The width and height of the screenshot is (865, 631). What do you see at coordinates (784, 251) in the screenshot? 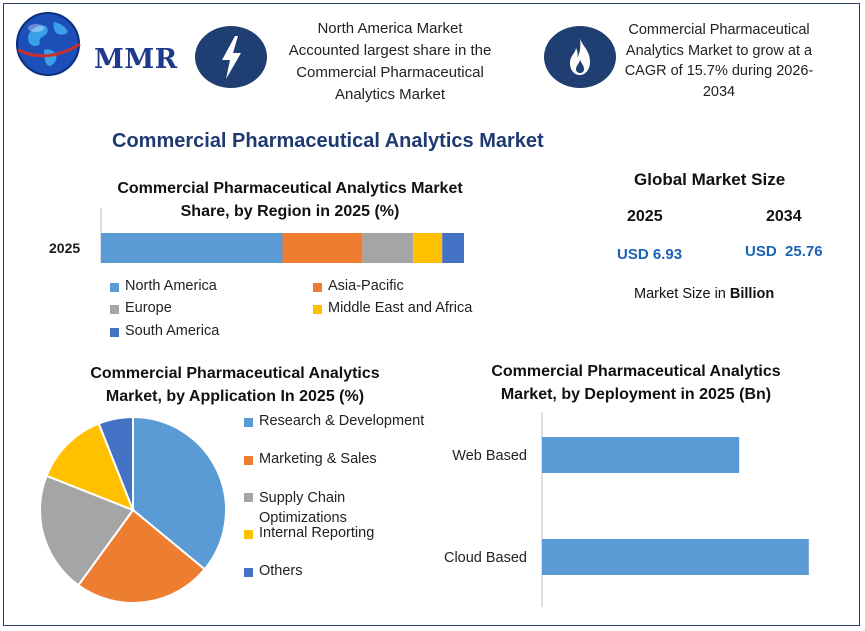
I see `value-2034: USD 25.76` at bounding box center [784, 251].